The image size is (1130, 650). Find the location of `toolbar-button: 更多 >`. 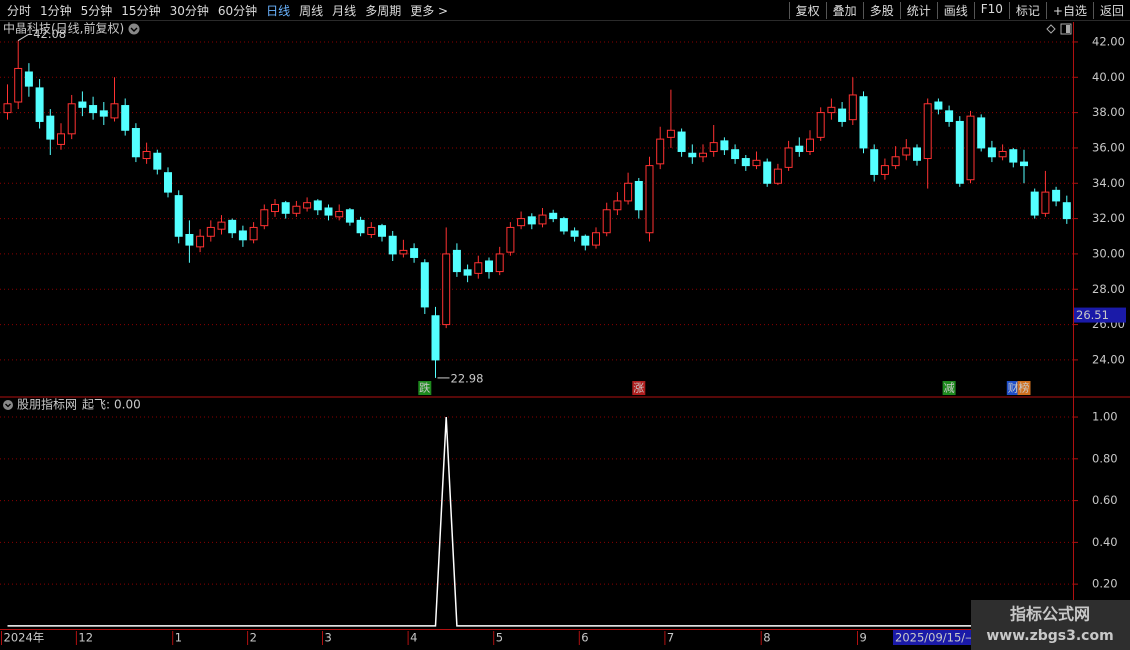

toolbar-button: 更多 > is located at coordinates (429, 10).